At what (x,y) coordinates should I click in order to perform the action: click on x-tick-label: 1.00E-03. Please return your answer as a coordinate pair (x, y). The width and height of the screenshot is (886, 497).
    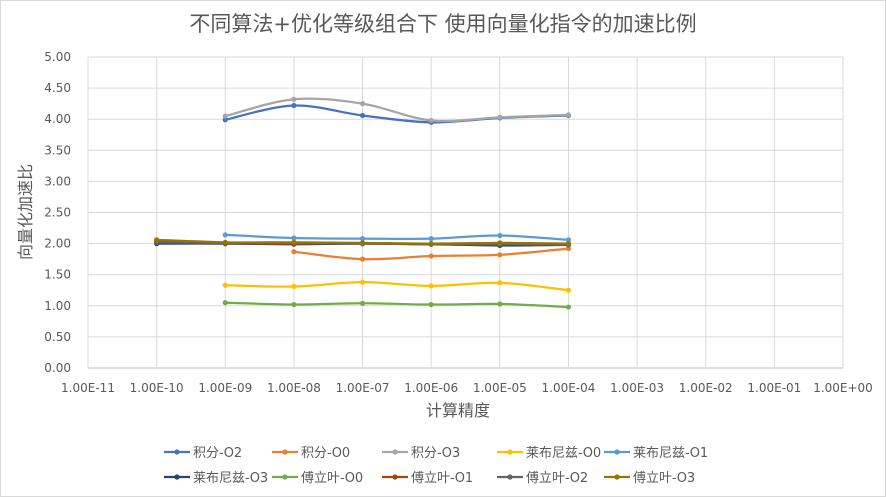
    Looking at the image, I should click on (637, 388).